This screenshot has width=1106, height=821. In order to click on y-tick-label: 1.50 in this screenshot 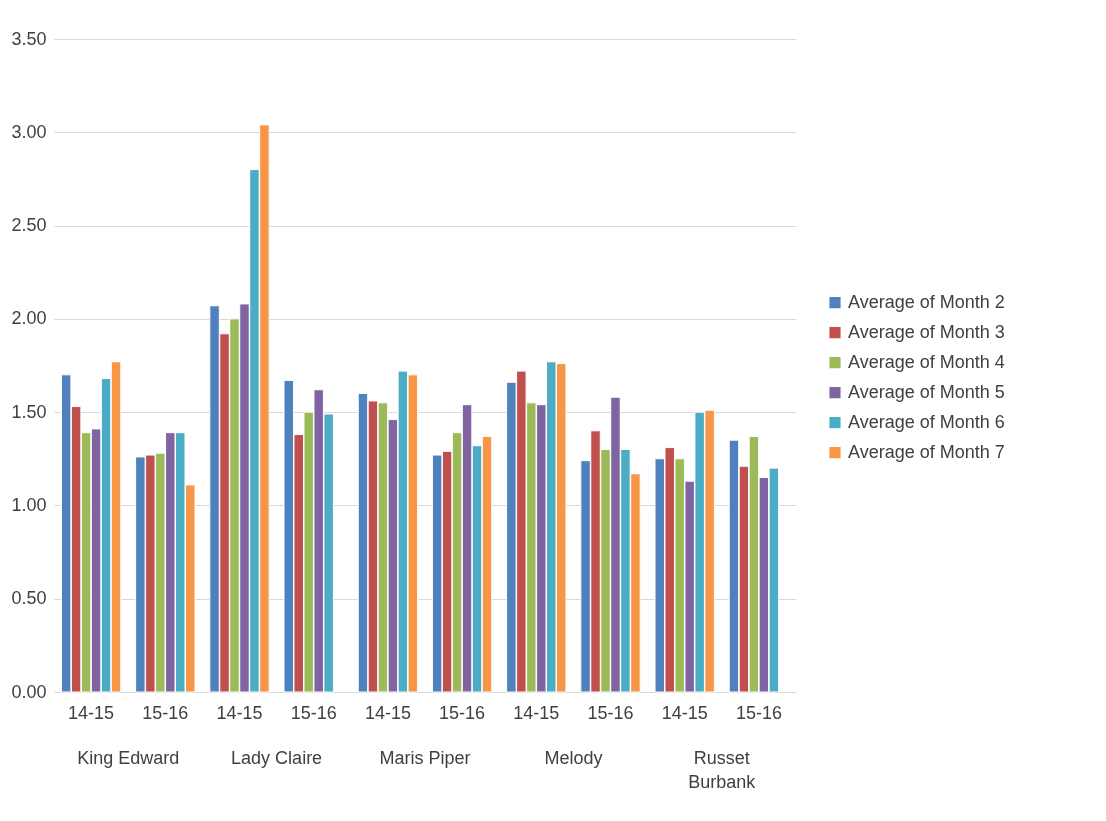, I will do `click(29, 411)`.